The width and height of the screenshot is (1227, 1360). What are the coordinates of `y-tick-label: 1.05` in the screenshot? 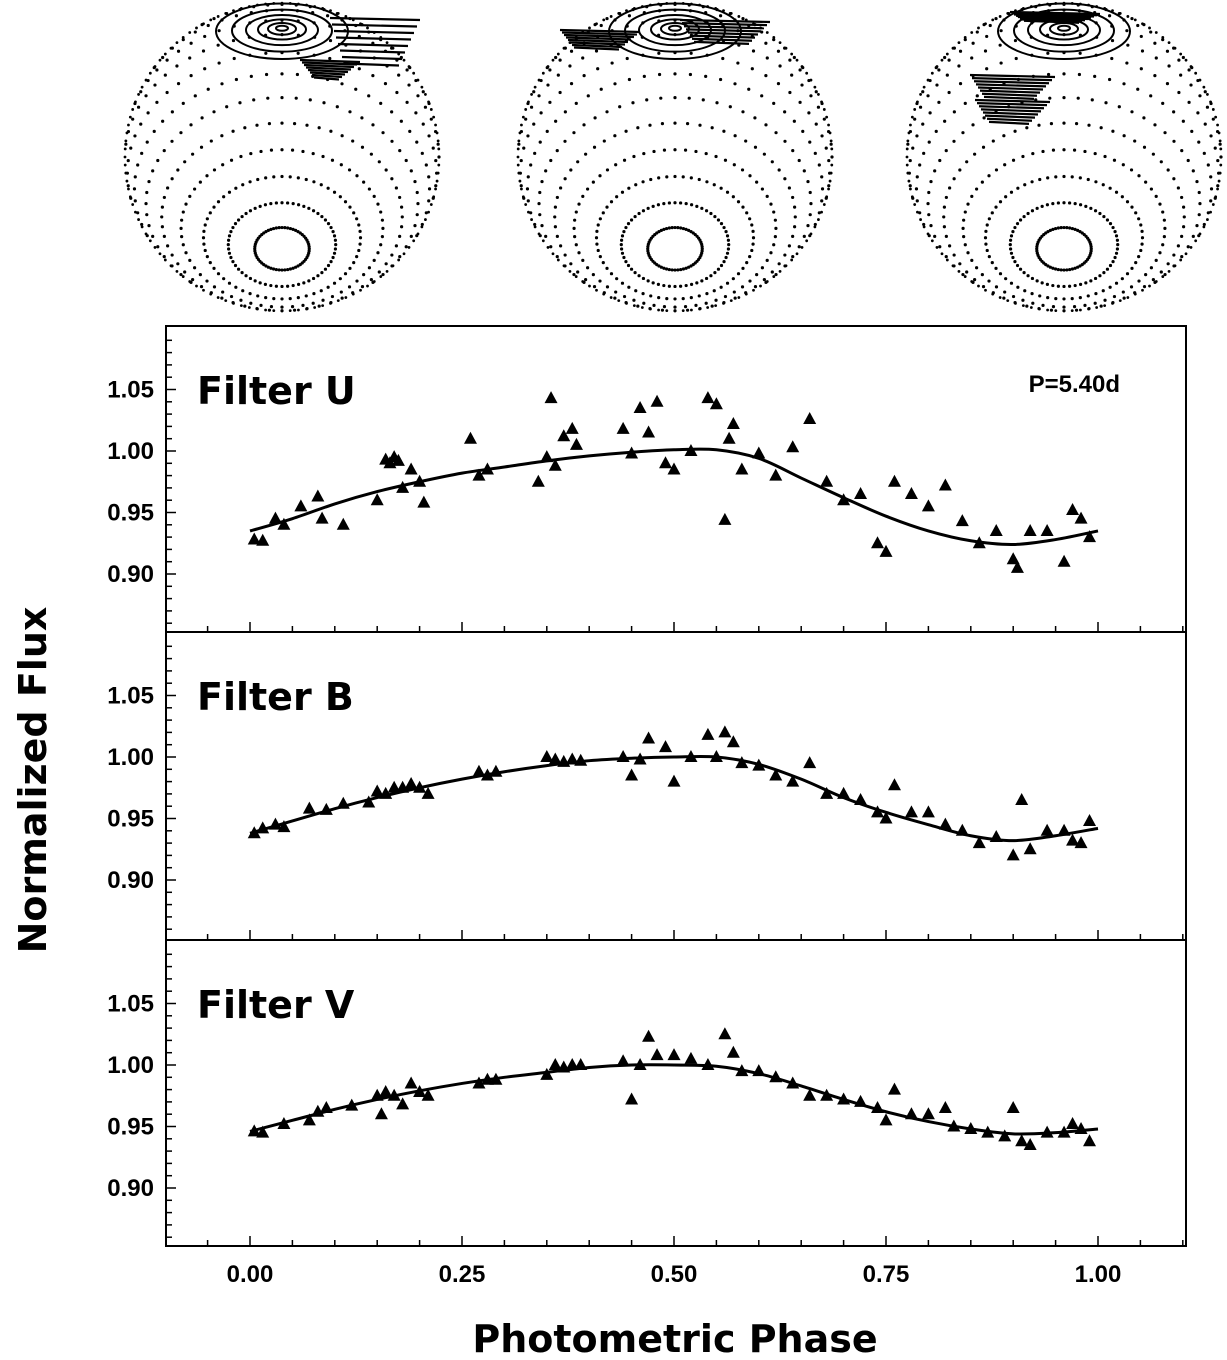 It's located at (130, 696).